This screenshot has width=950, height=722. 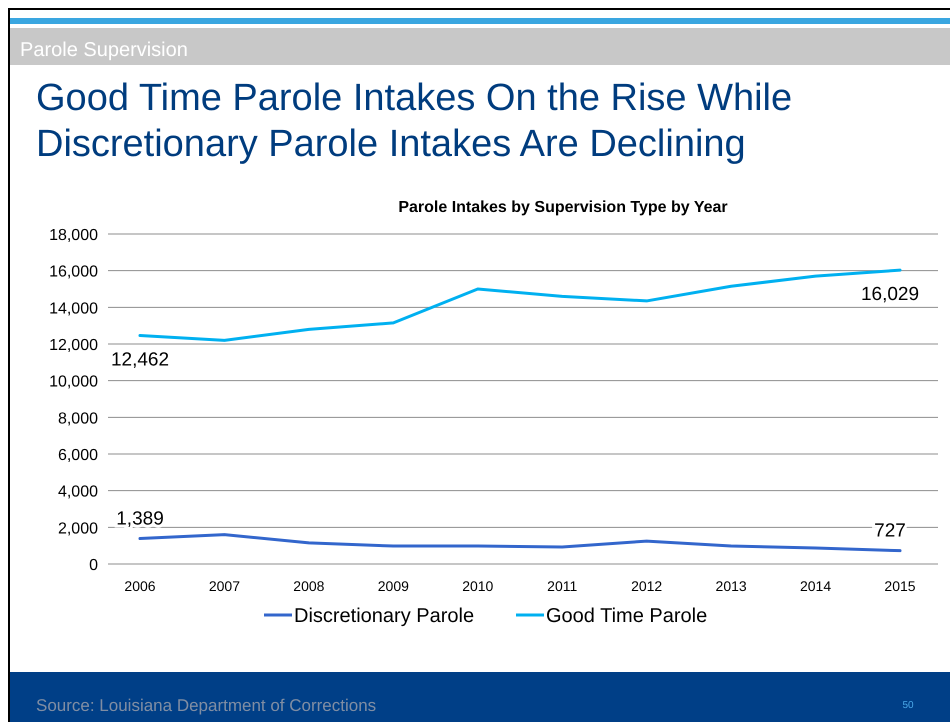 What do you see at coordinates (908, 705) in the screenshot?
I see `text: 50` at bounding box center [908, 705].